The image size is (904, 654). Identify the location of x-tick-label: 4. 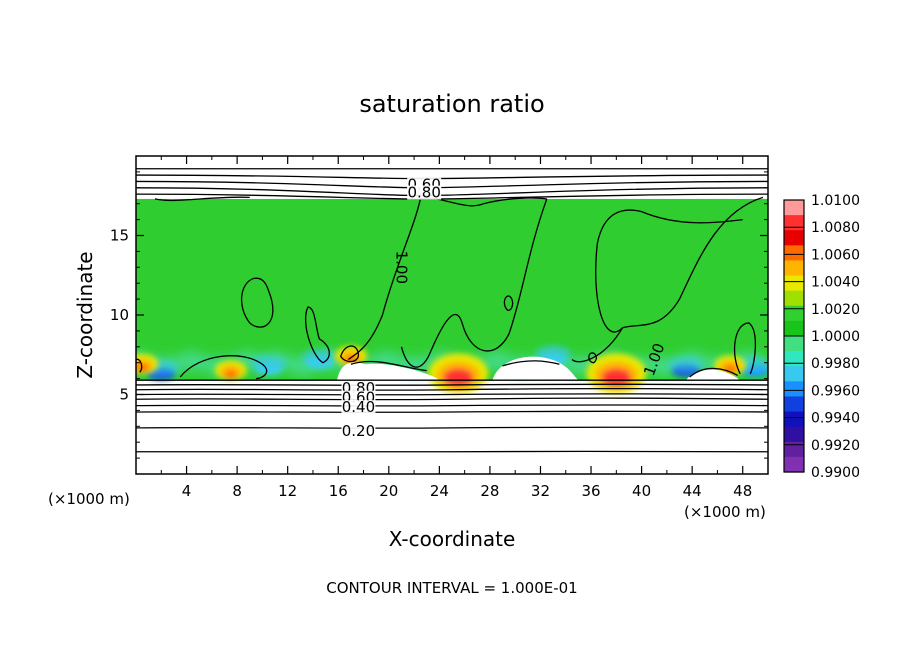
(187, 491).